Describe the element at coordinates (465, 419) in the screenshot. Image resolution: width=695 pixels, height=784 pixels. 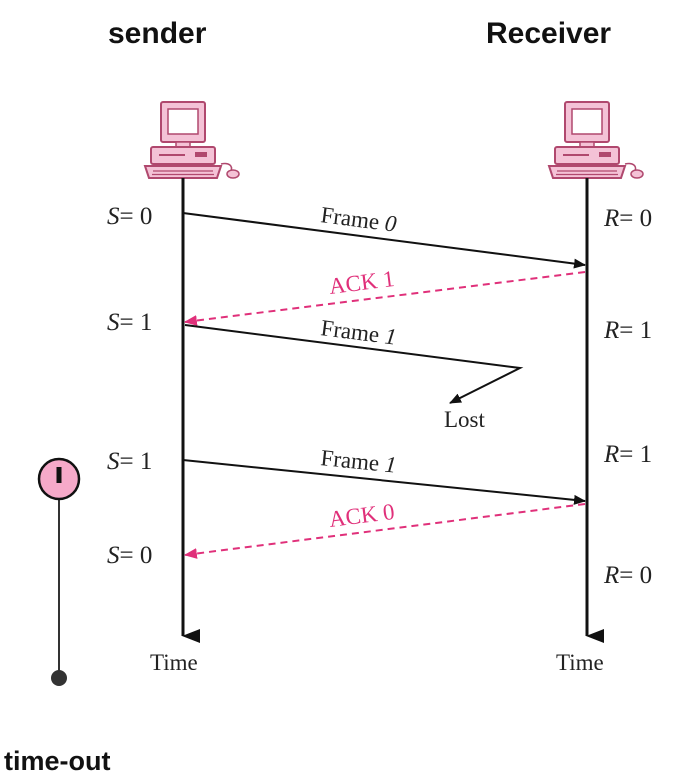
I see `lost-label: Lost` at that location.